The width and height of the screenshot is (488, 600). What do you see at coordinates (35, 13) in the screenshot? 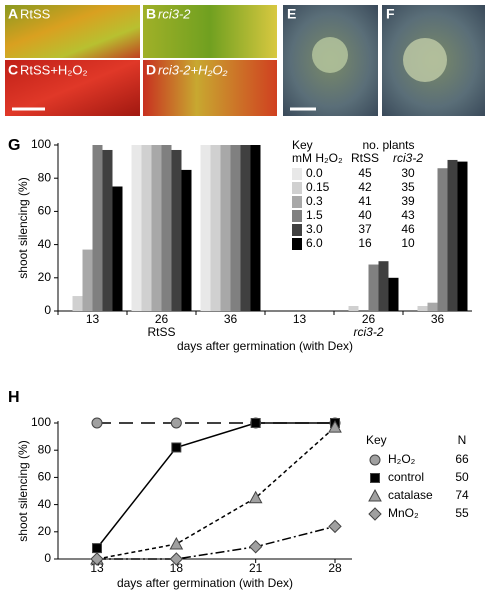
I see `panel-name: RtSS` at bounding box center [35, 13].